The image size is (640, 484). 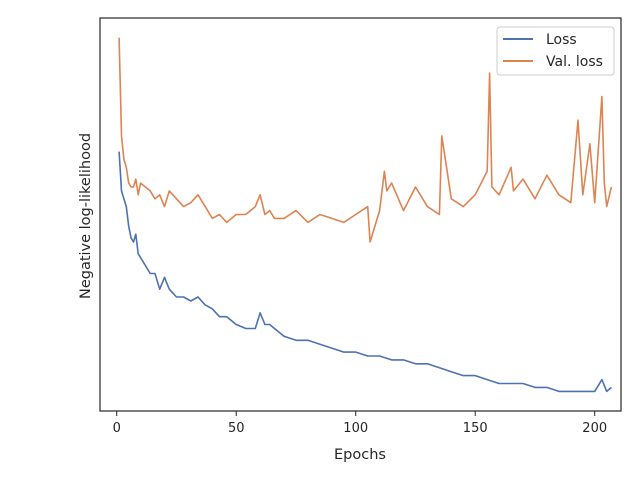 I want to click on y-axis-label: Negative log-likelihood, so click(x=86, y=216).